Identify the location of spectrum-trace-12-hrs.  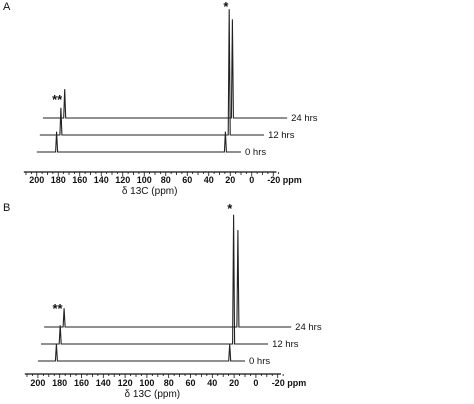
(152, 72).